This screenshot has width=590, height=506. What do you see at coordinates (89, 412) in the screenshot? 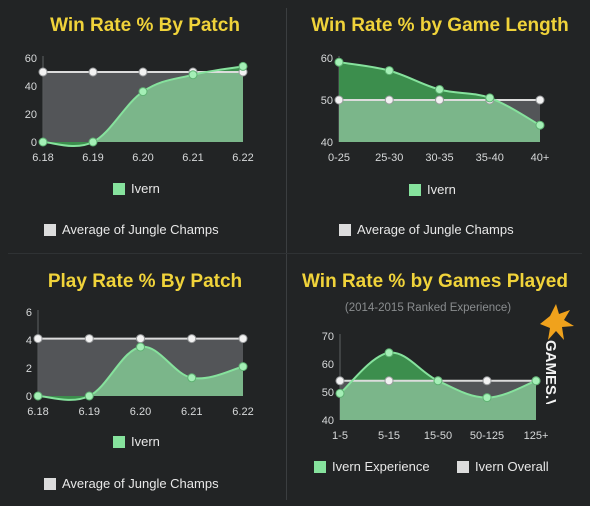
I see `x-tick-label: 6.19` at bounding box center [89, 412].